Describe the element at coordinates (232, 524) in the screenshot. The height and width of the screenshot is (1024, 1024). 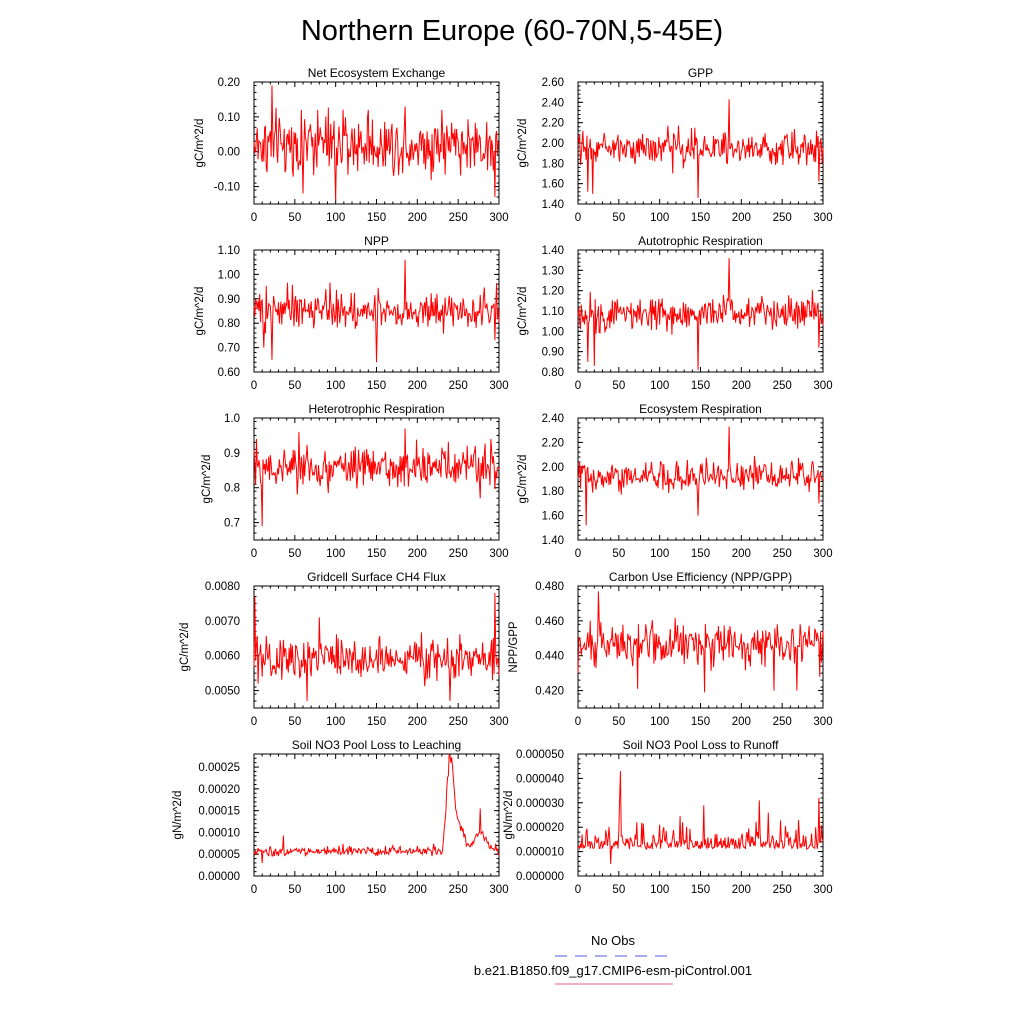
I see `y-tick-label: 0.7` at that location.